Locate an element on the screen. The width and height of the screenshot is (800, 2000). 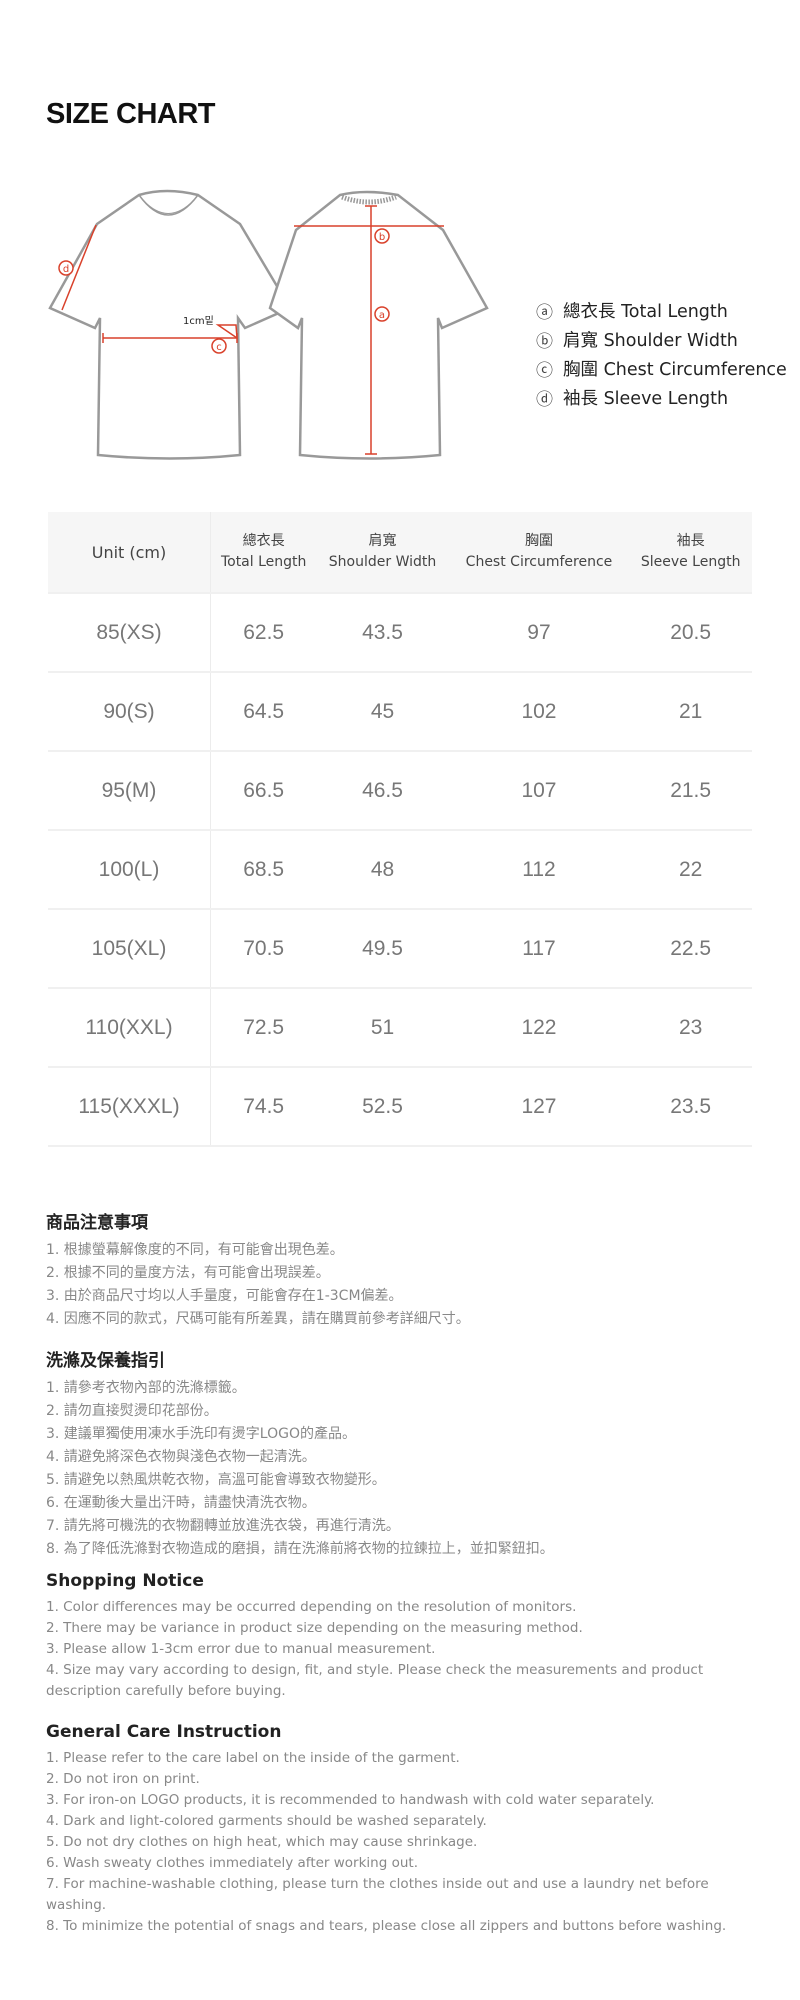
table-row: 100(L) 68.5 48 112 22 is located at coordinates (400, 869).